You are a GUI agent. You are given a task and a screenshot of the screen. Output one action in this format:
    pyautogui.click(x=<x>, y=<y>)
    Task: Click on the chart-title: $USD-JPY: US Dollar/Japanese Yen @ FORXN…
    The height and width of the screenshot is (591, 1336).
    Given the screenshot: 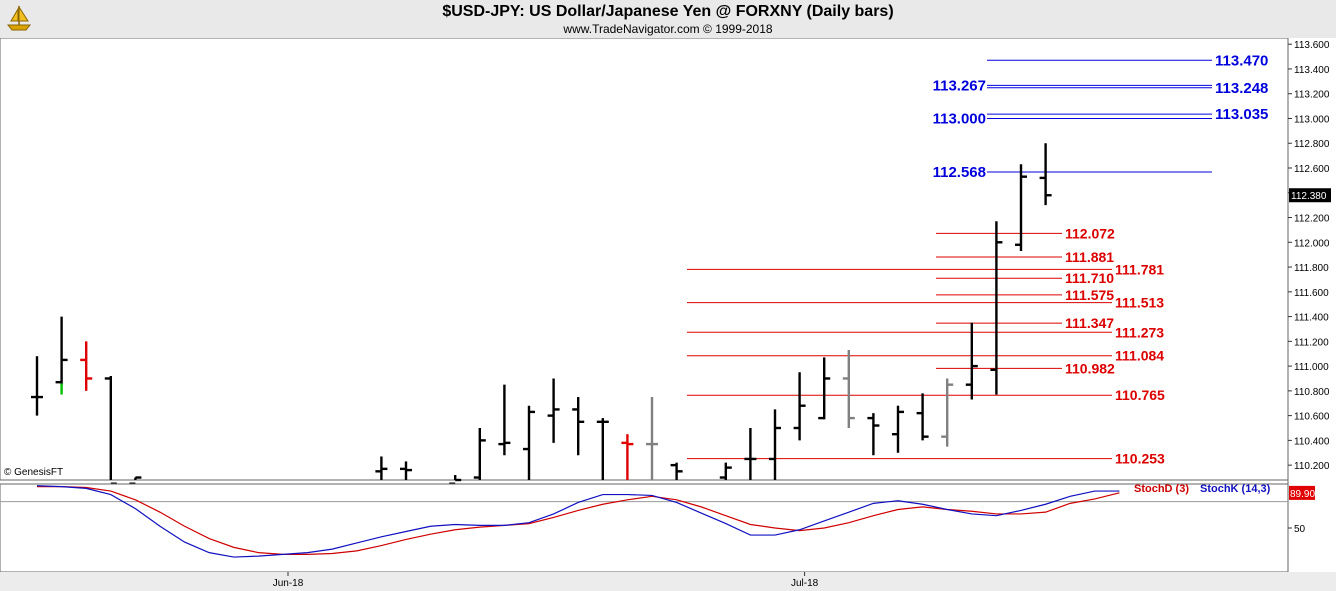 What is the action you would take?
    pyautogui.click(x=668, y=11)
    